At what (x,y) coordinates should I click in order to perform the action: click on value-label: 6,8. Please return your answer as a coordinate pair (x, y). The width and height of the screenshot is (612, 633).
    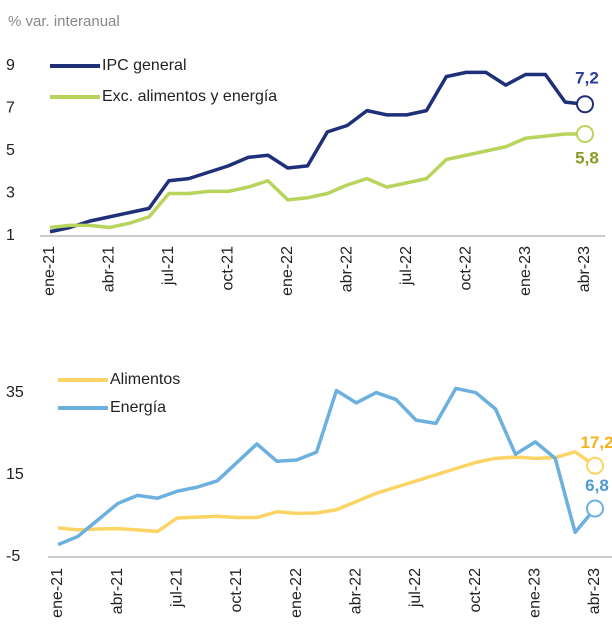
    Looking at the image, I should click on (597, 485).